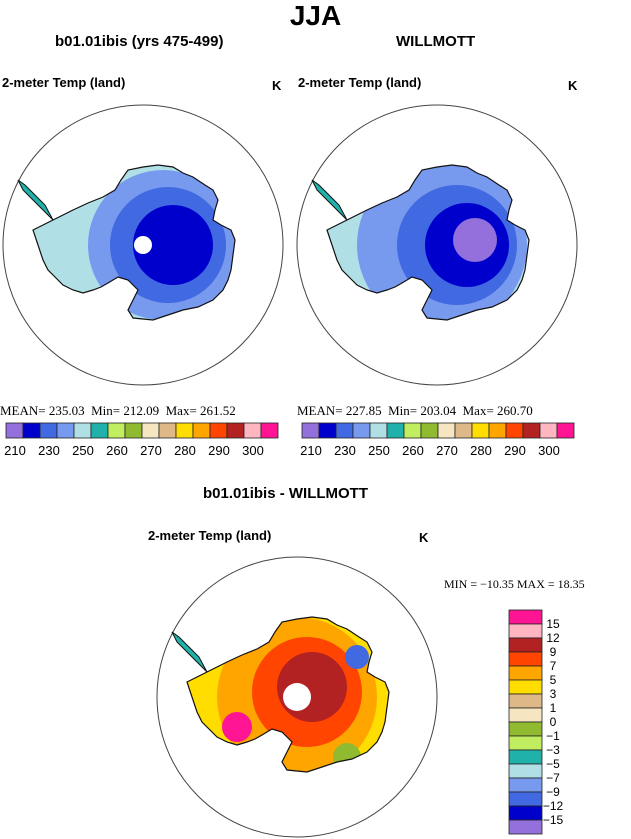  I want to click on colorbar-tick-label: 7, so click(553, 666).